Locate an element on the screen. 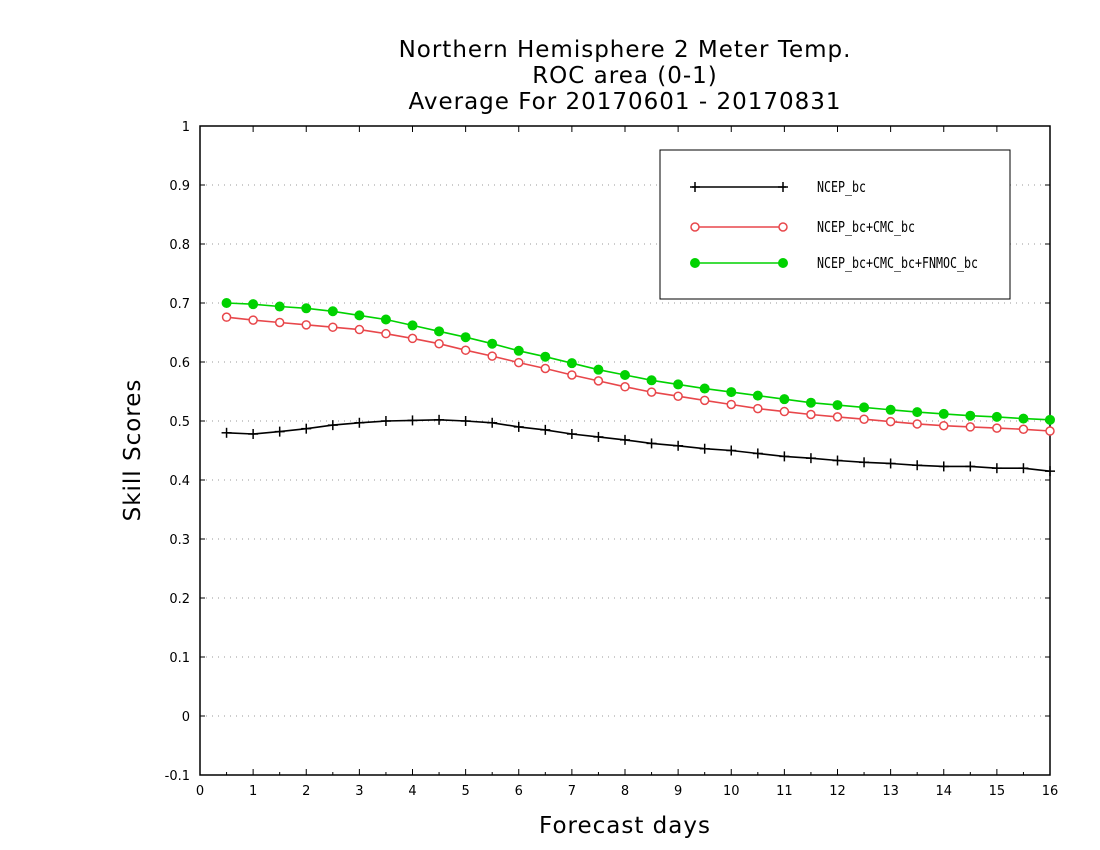 This screenshot has width=1100, height=850. y-tick-label: 0.3 is located at coordinates (179, 540).